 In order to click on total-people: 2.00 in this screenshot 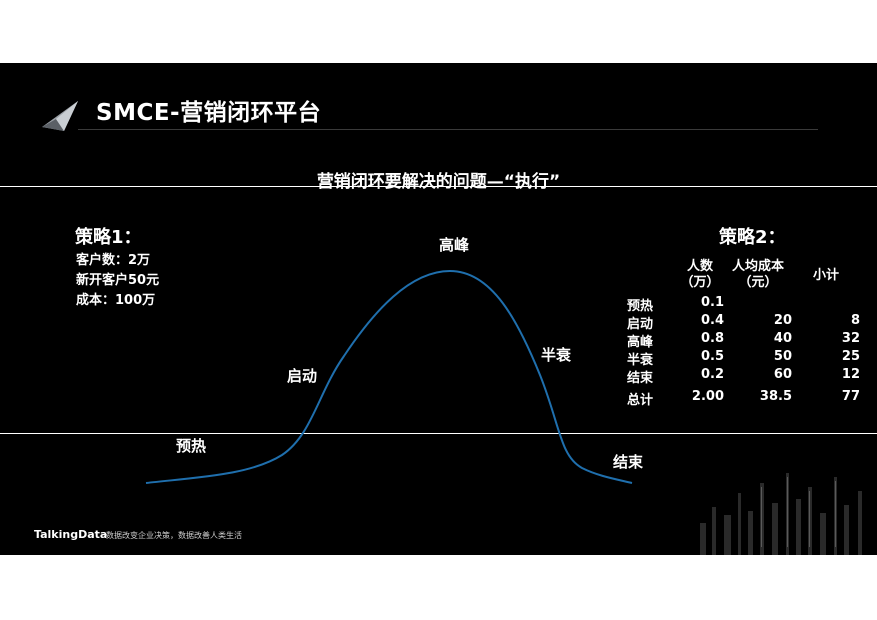, I will do `click(707, 396)`.